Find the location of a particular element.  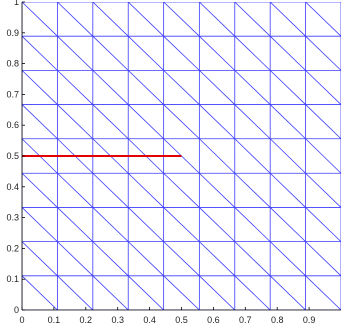

y-tick-label: 0.4 is located at coordinates (12, 187).